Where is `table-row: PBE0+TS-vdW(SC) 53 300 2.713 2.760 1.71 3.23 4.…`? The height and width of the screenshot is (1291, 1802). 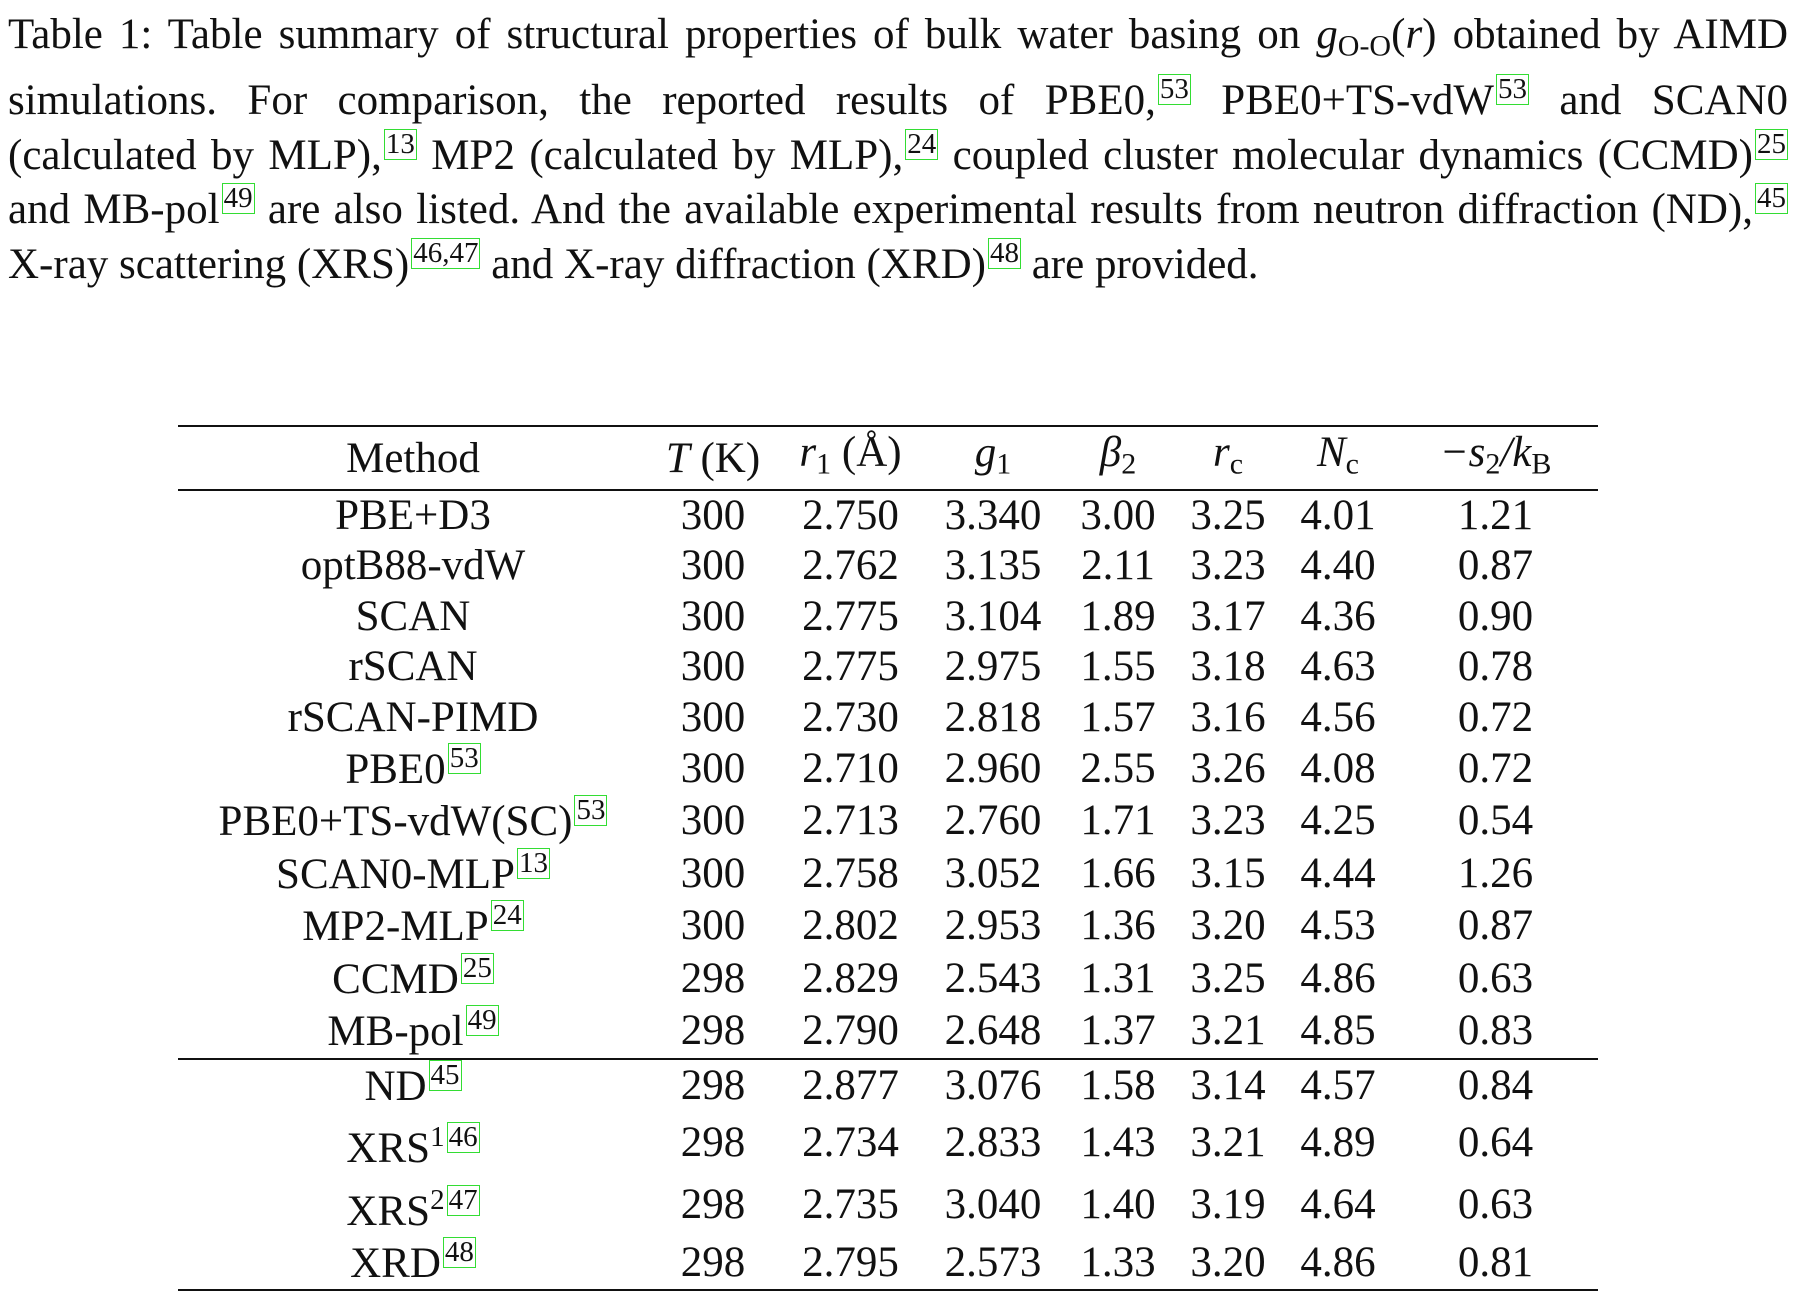
table-row: PBE0+TS-vdW(SC) 53 300 2.713 2.760 1.71 3.23 4.… is located at coordinates (888, 821).